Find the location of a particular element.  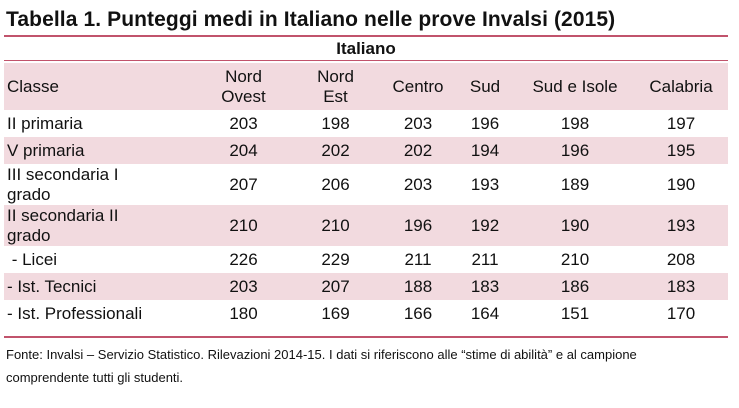

cell-value: 194 is located at coordinates (485, 150).